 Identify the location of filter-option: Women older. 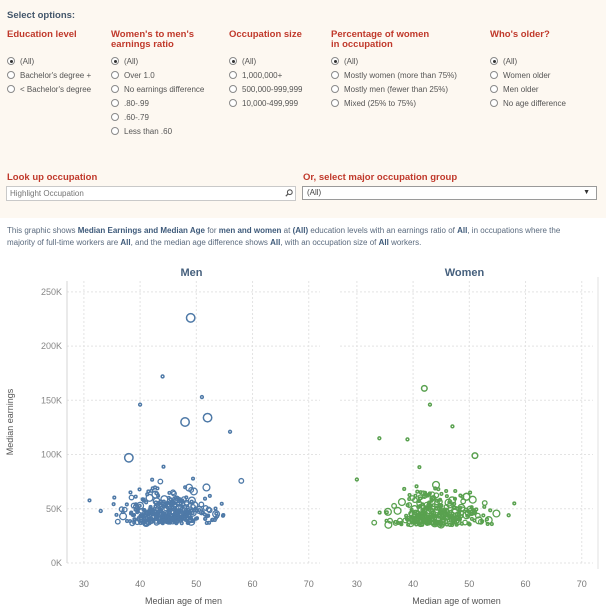
(528, 75).